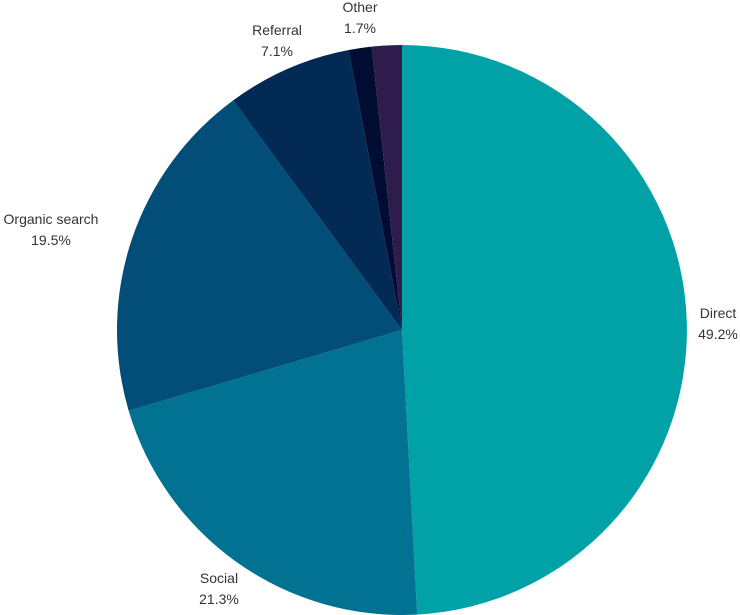  I want to click on slice-value-referral: 7.1%, so click(277, 51).